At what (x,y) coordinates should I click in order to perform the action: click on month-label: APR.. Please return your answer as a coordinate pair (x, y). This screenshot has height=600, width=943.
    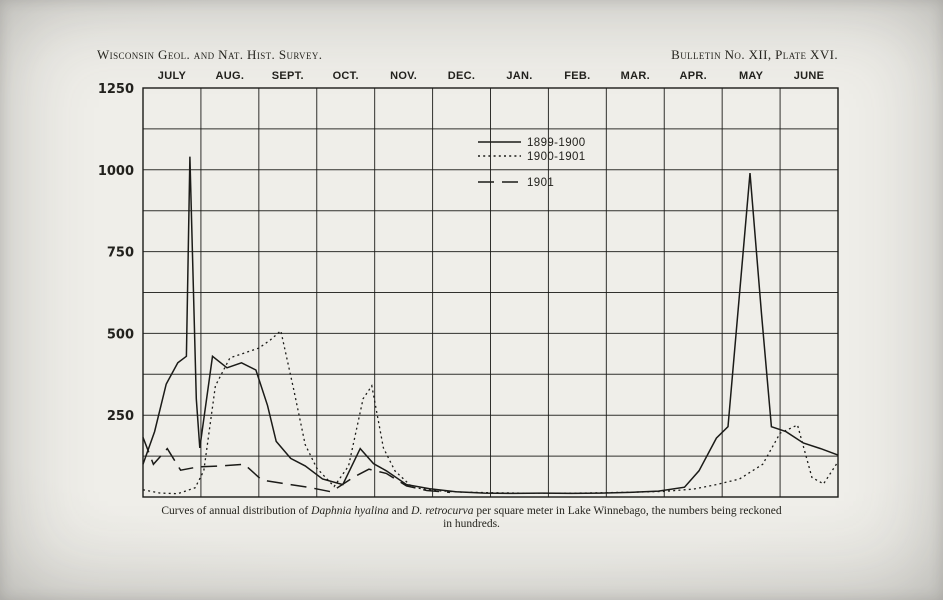
    Looking at the image, I should click on (692, 76).